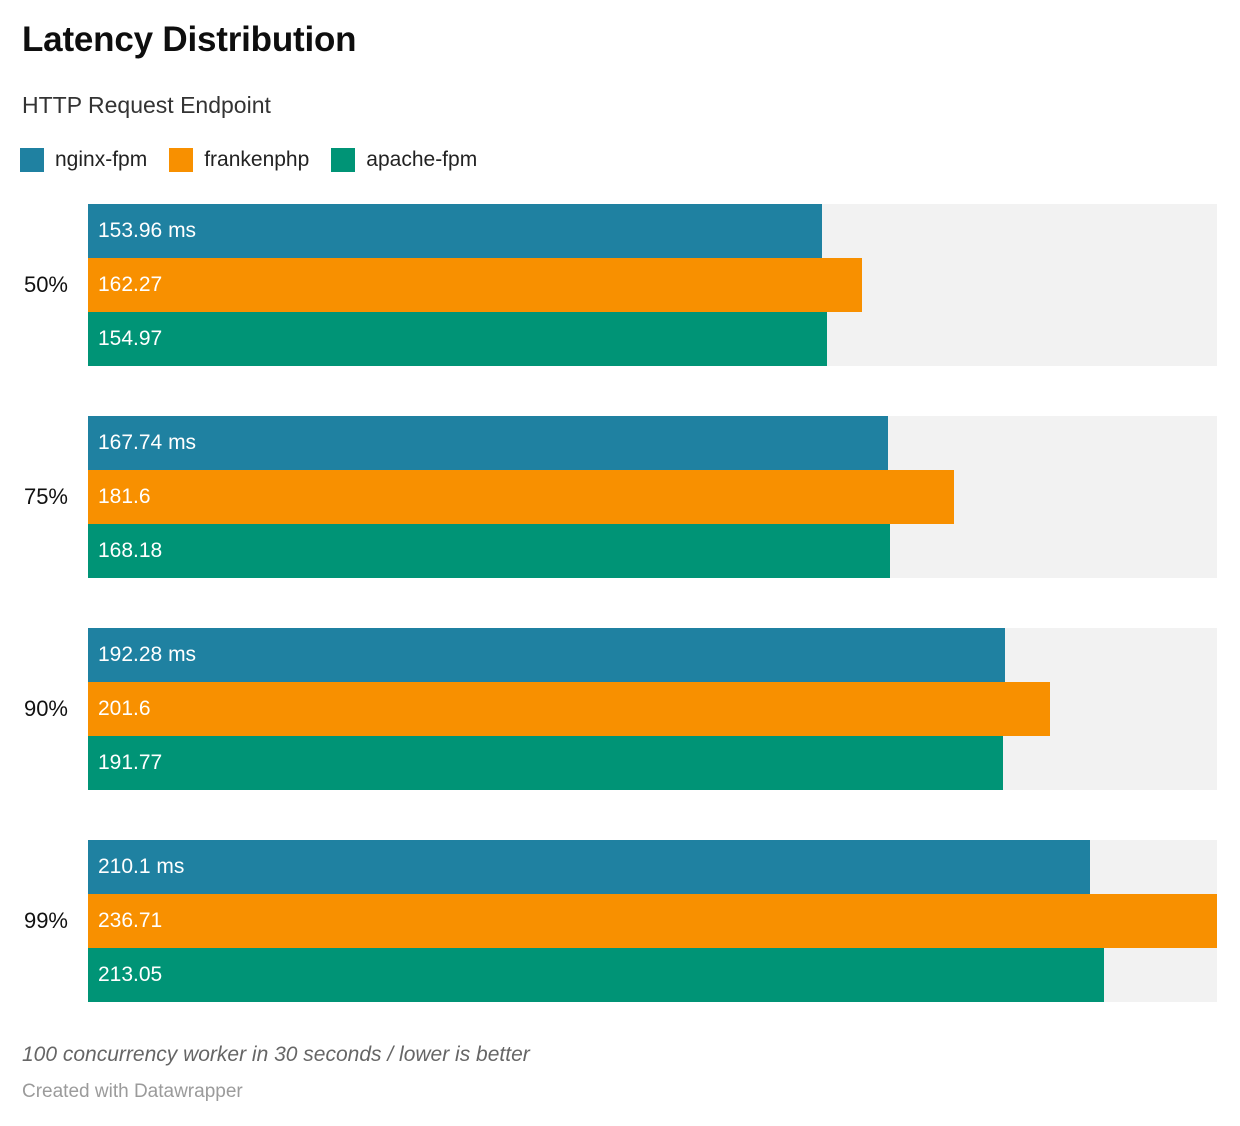 Image resolution: width=1240 pixels, height=1126 pixels. Describe the element at coordinates (130, 284) in the screenshot. I see `bar-value-label: 162.27` at that location.